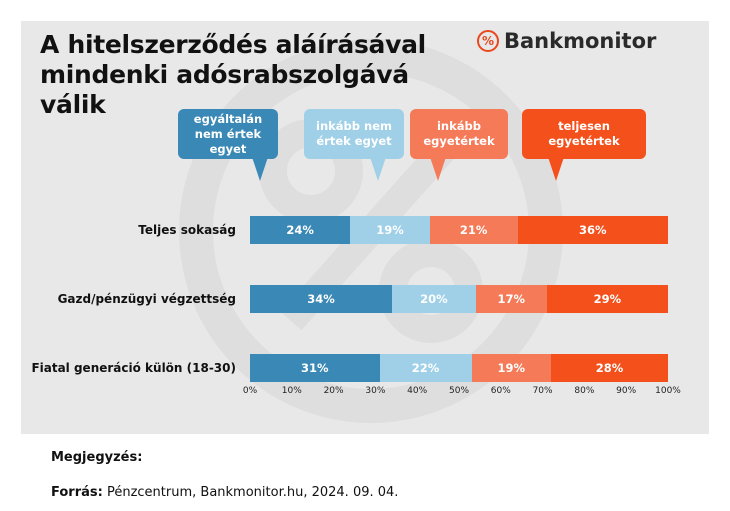 The height and width of the screenshot is (511, 730). Describe the element at coordinates (321, 299) in the screenshot. I see `bar-segment: 34%` at that location.